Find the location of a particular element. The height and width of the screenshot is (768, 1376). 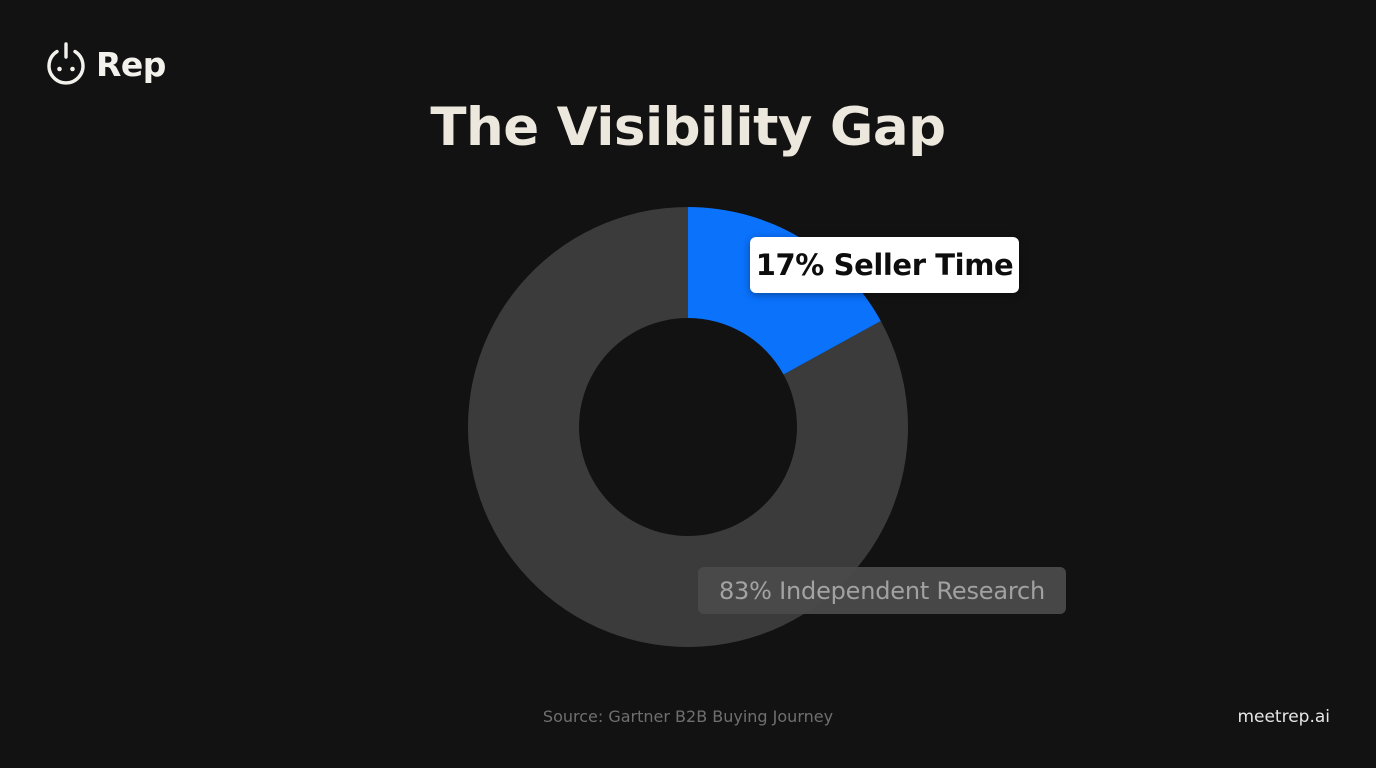

independent-research-label: 83% Independent Research is located at coordinates (882, 590).